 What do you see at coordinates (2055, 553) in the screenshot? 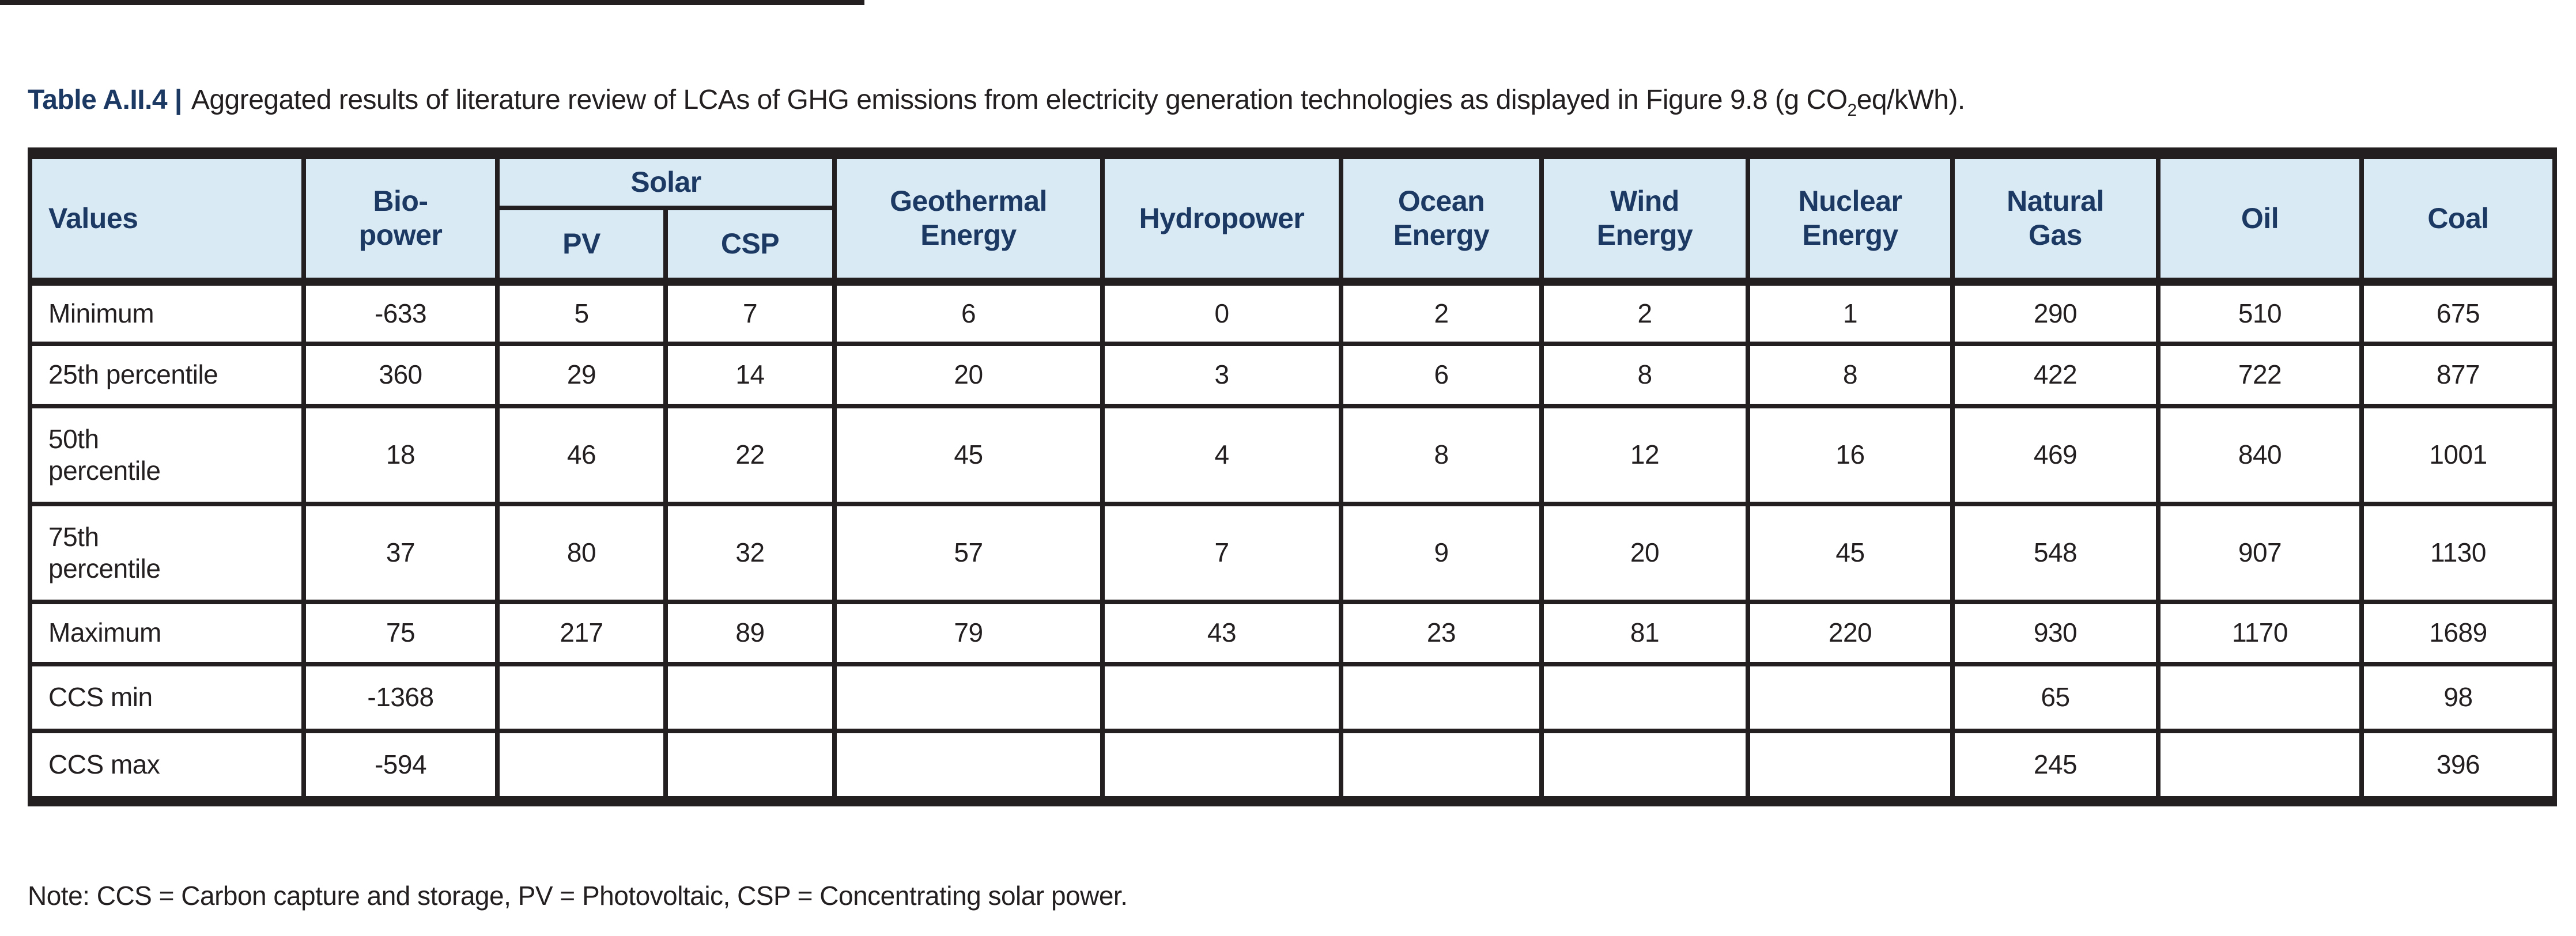
I see `data-cell: 548` at bounding box center [2055, 553].